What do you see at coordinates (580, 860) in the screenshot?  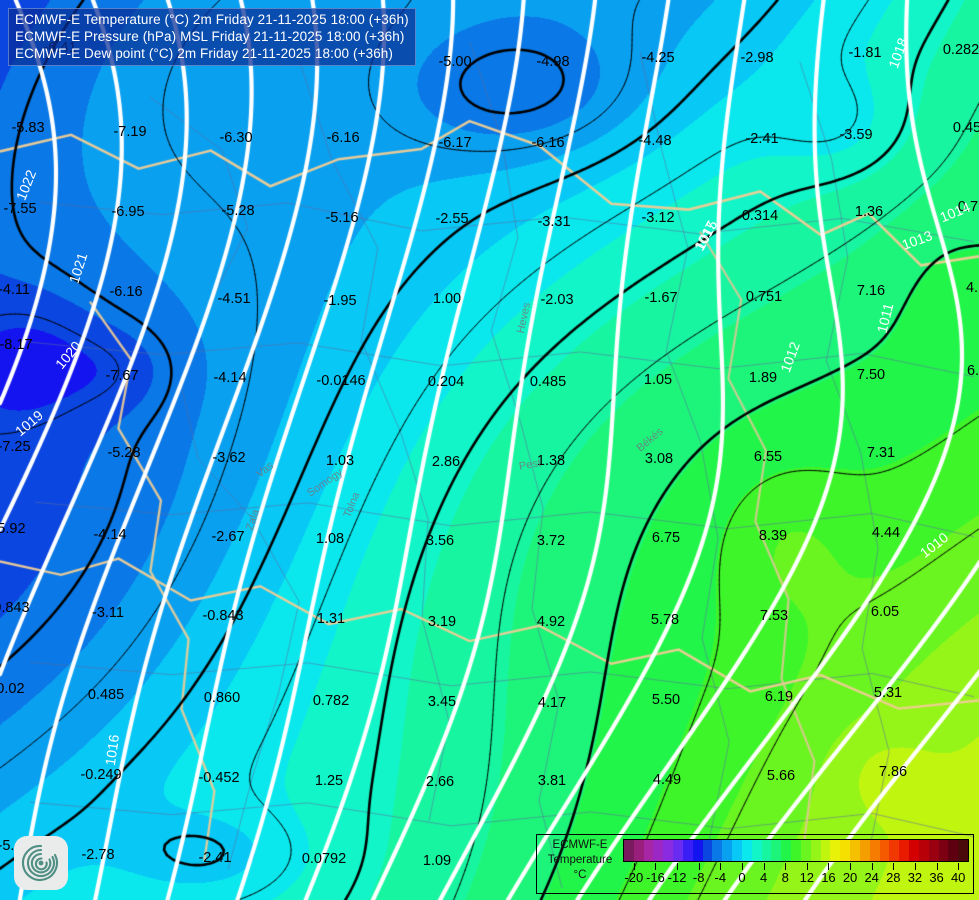 I see `legend-caption-line-2: Temperature` at bounding box center [580, 860].